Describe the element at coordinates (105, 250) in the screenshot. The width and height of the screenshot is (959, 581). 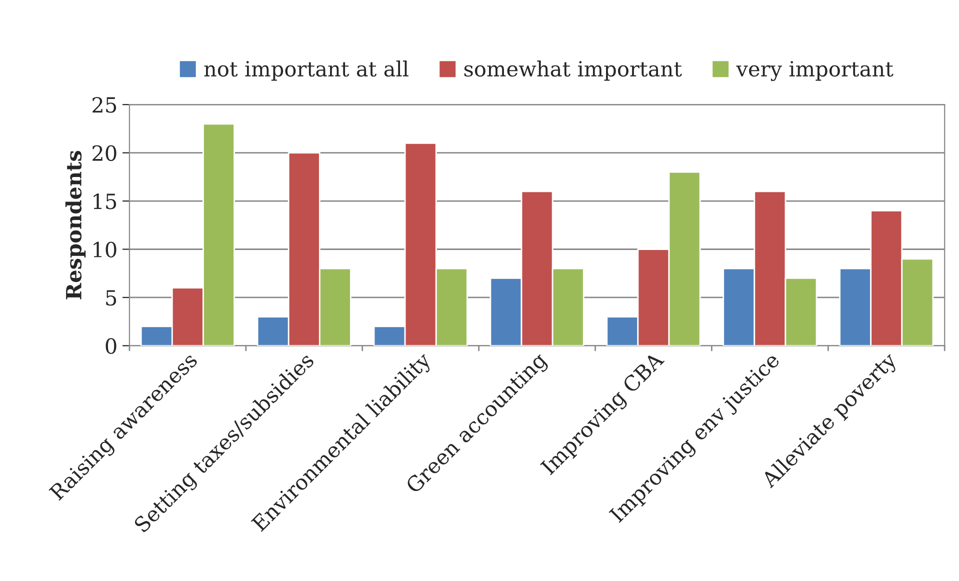
I see `y-tick-label: 10` at that location.